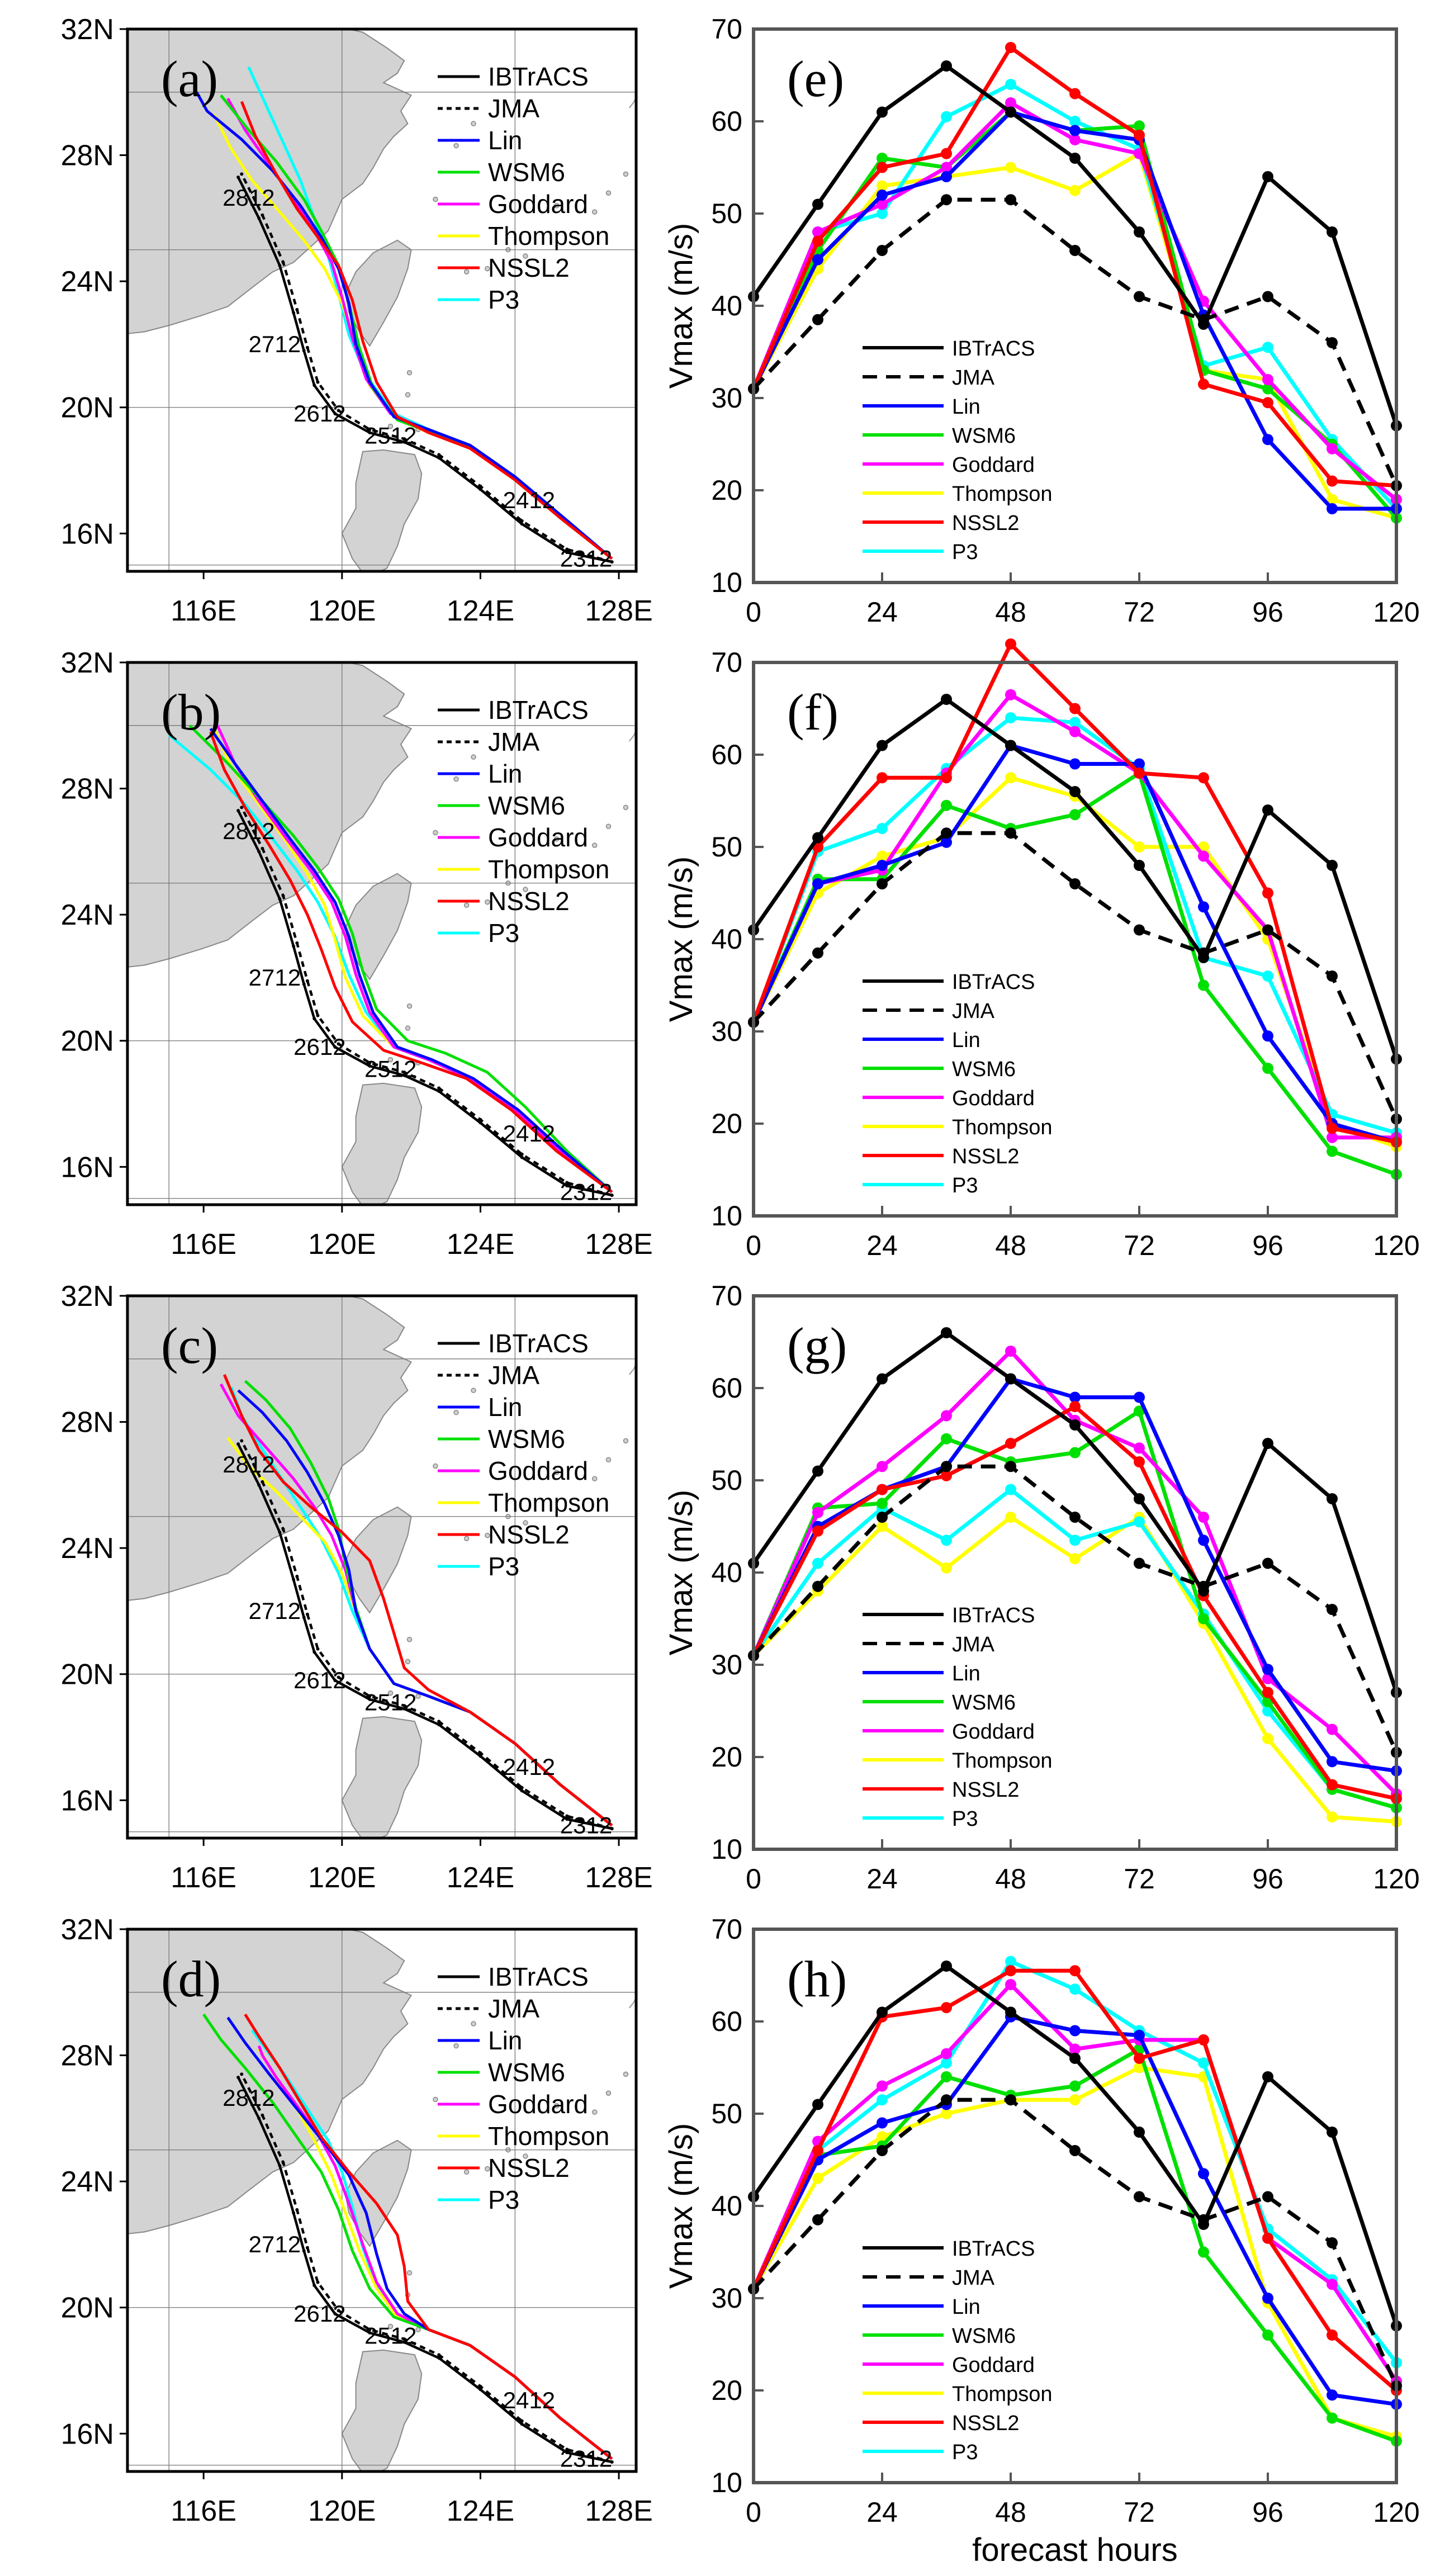 The width and height of the screenshot is (1440, 2576). What do you see at coordinates (726, 2483) in the screenshot?
I see `y-tick-label: 10` at bounding box center [726, 2483].